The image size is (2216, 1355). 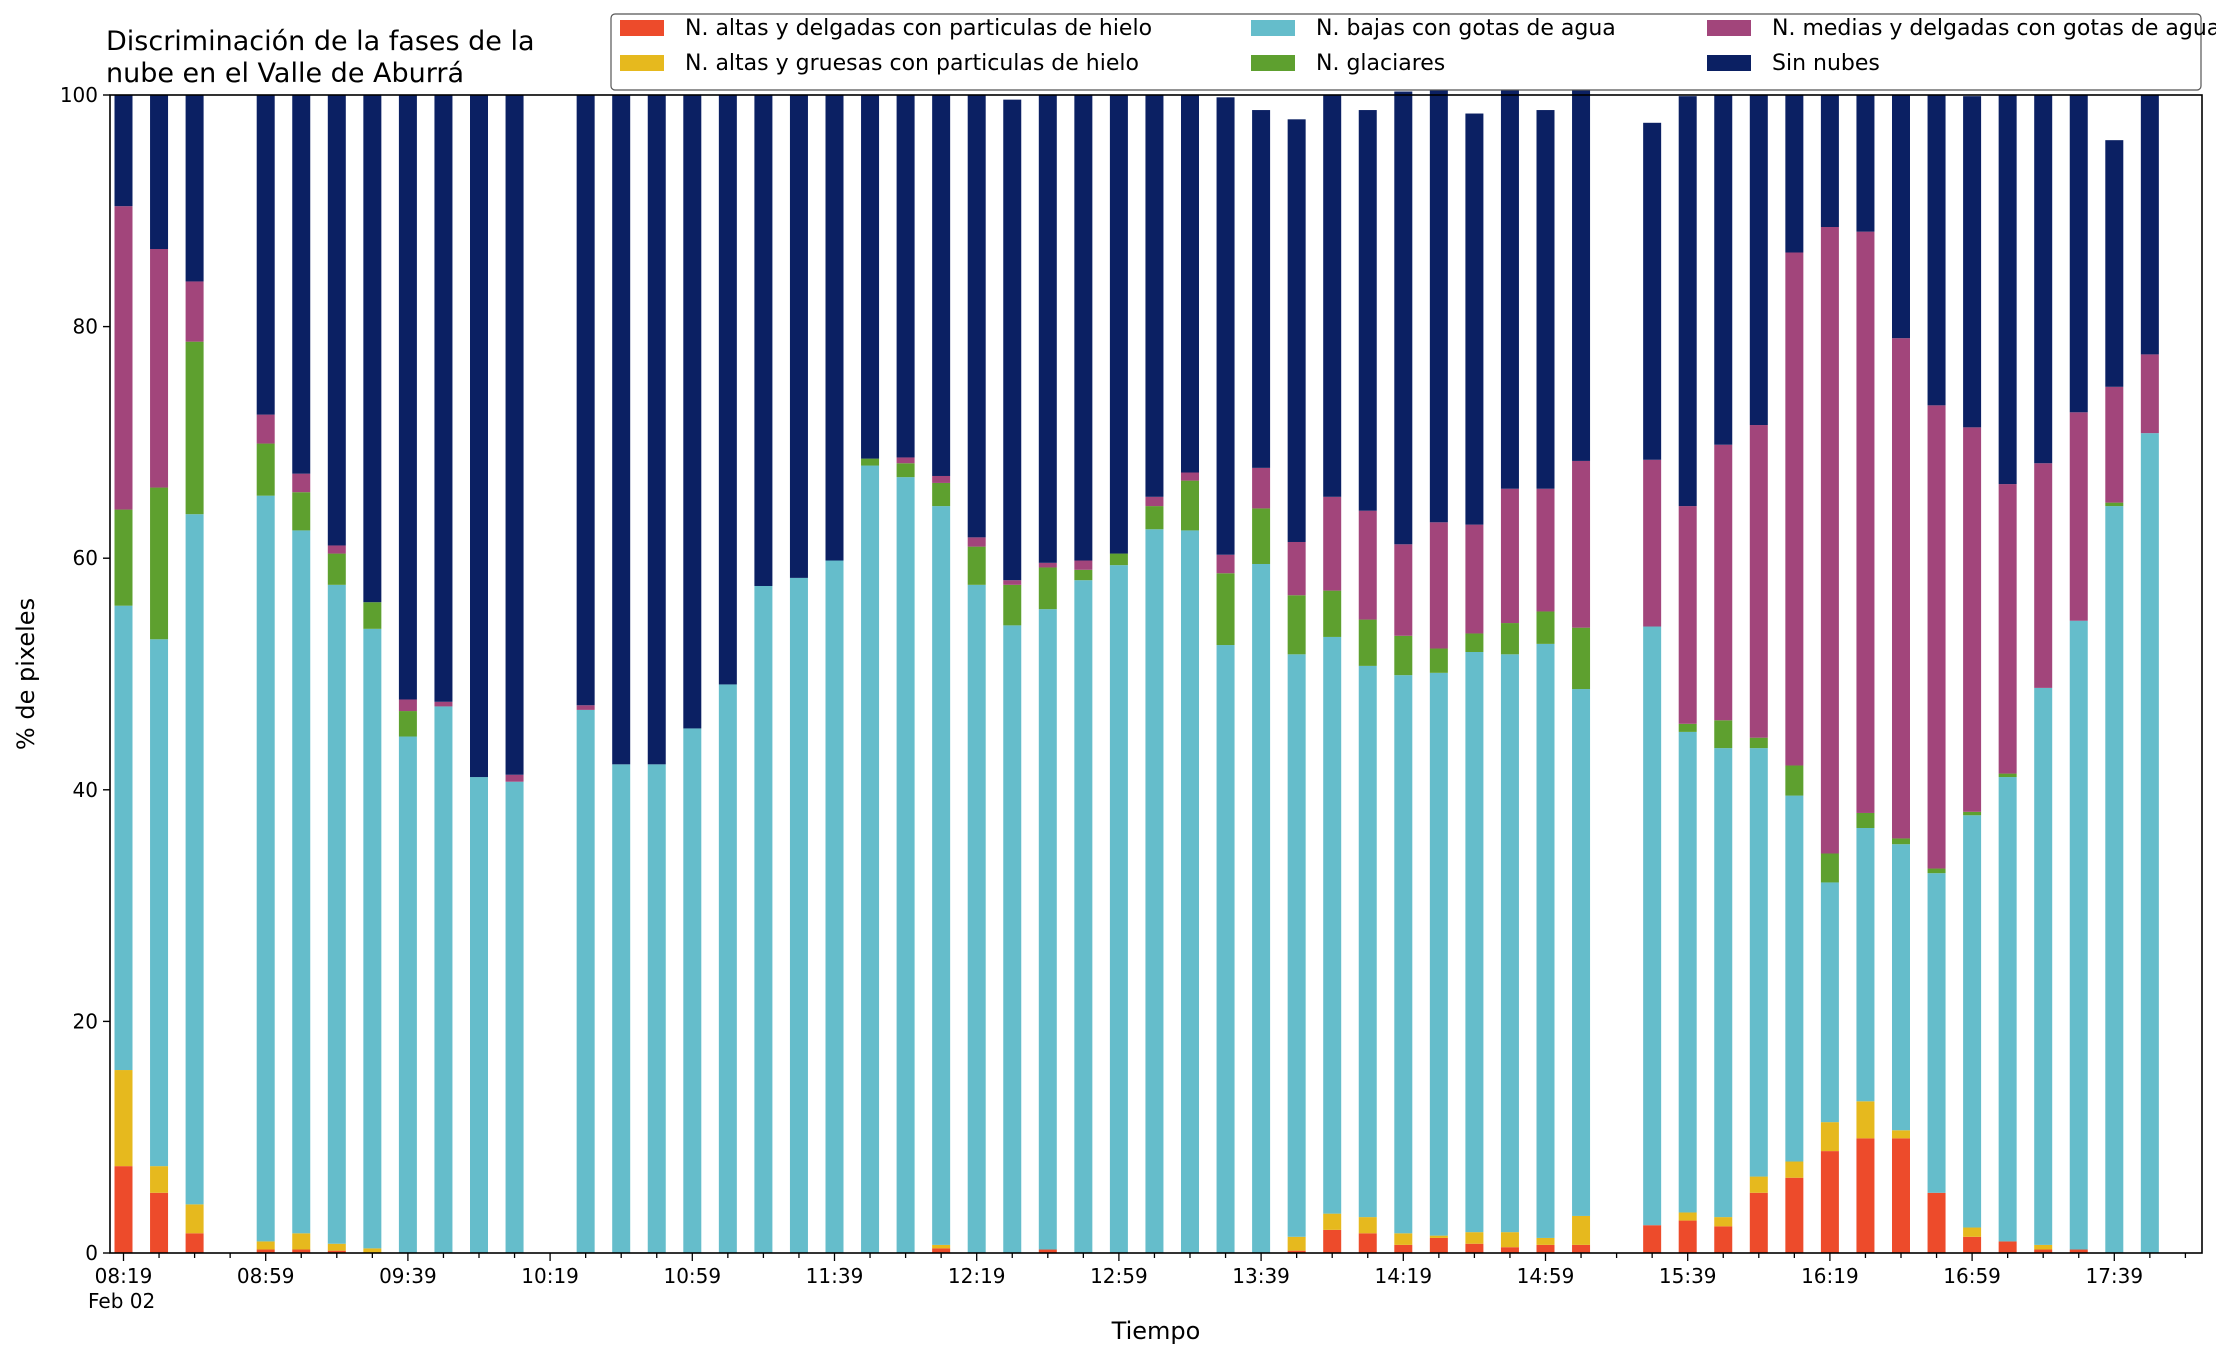 I want to click on x-tick-label: 08:19, so click(x=124, y=1276).